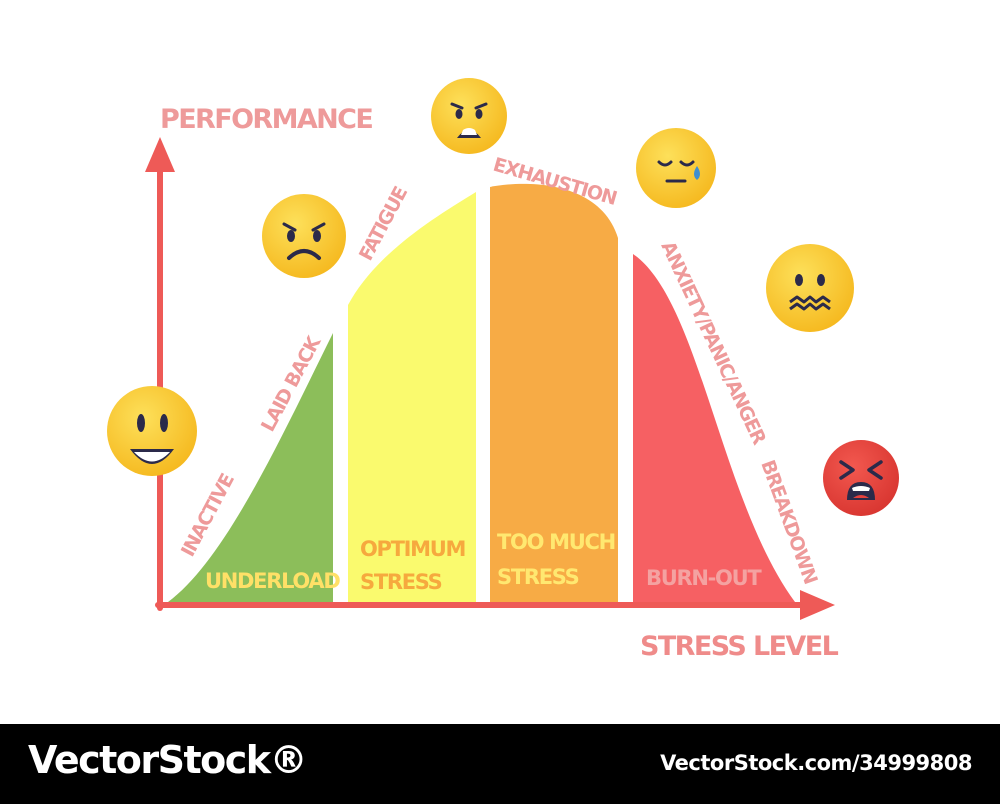  Describe the element at coordinates (704, 578) in the screenshot. I see `zone-label-burn-out: BURN-OUT` at that location.